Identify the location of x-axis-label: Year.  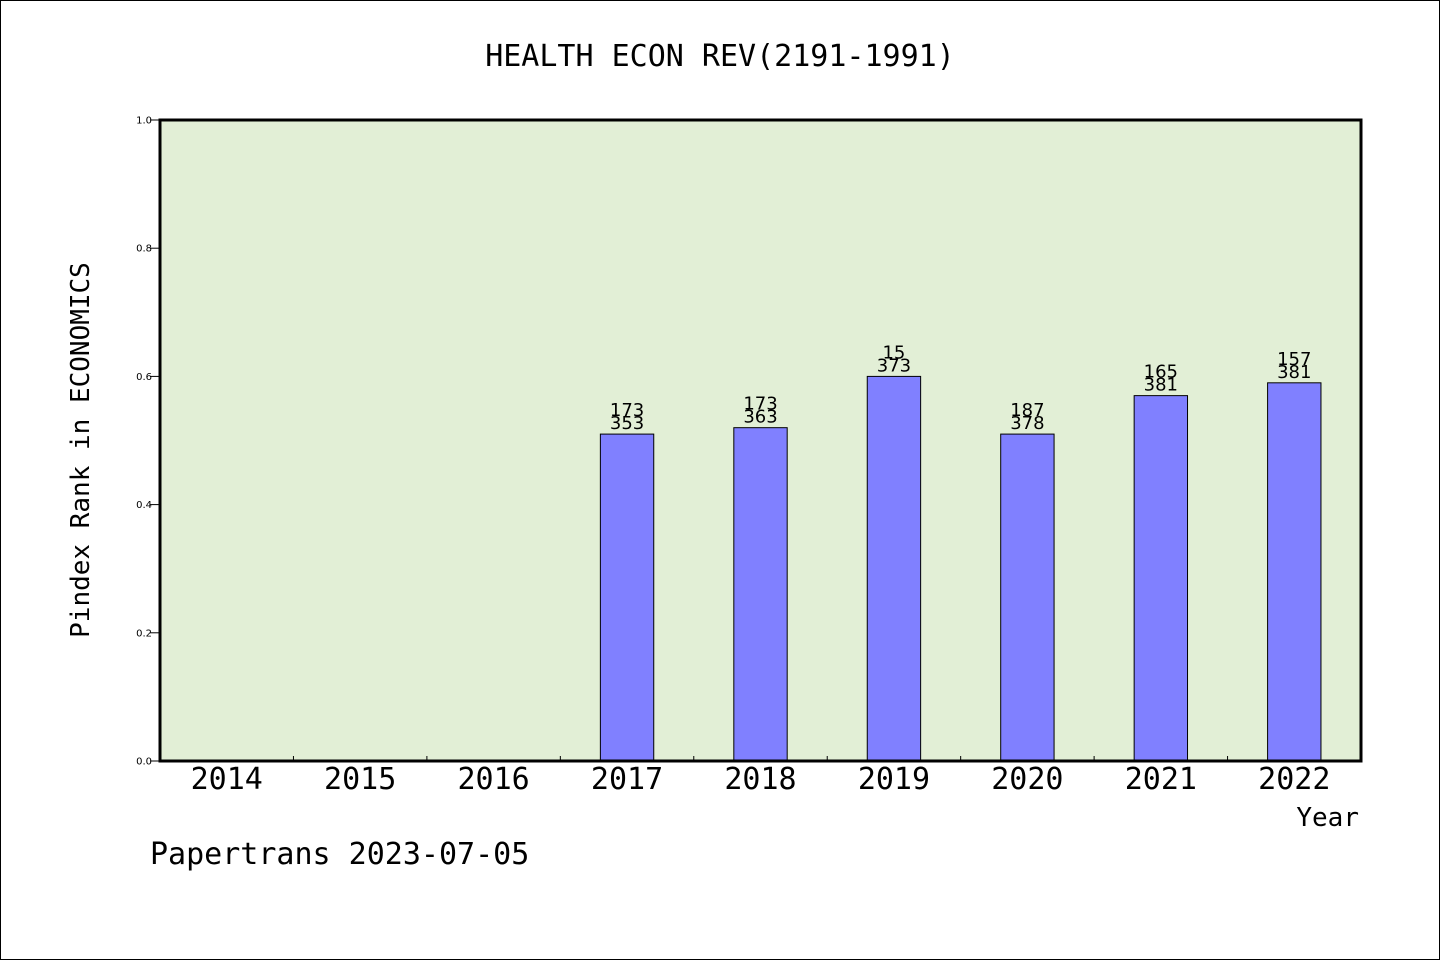
(1327, 818).